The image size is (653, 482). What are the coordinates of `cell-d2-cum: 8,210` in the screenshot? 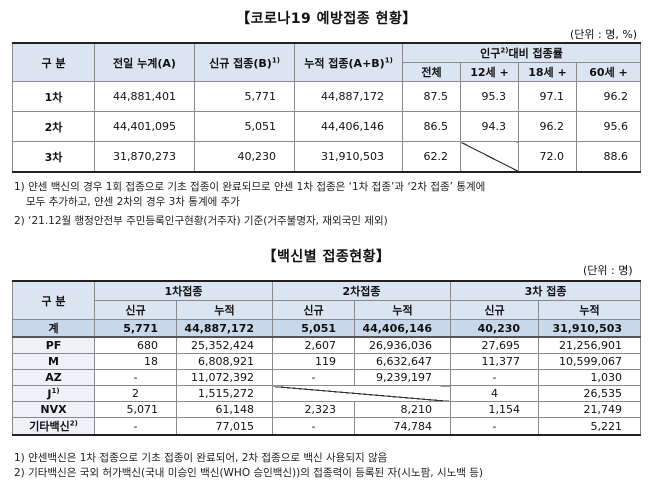 It's located at (403, 409).